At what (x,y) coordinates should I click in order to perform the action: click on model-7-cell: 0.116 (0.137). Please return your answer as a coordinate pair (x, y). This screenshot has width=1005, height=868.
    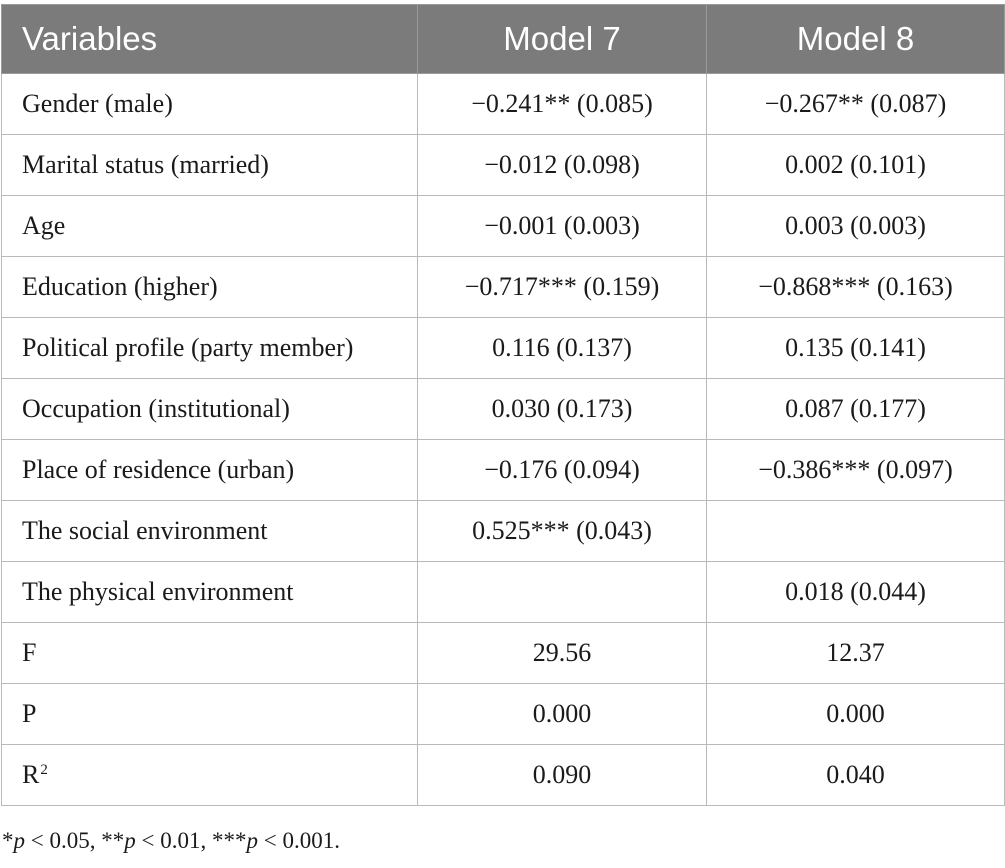
    Looking at the image, I should click on (562, 348).